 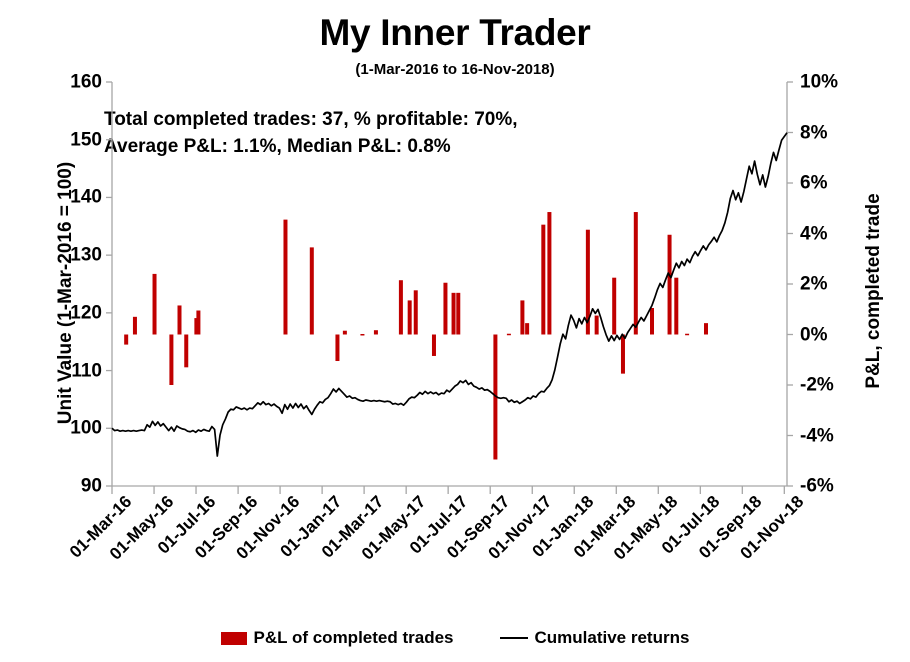 I want to click on y-axis-right-tick-label: -6%, so click(x=817, y=486).